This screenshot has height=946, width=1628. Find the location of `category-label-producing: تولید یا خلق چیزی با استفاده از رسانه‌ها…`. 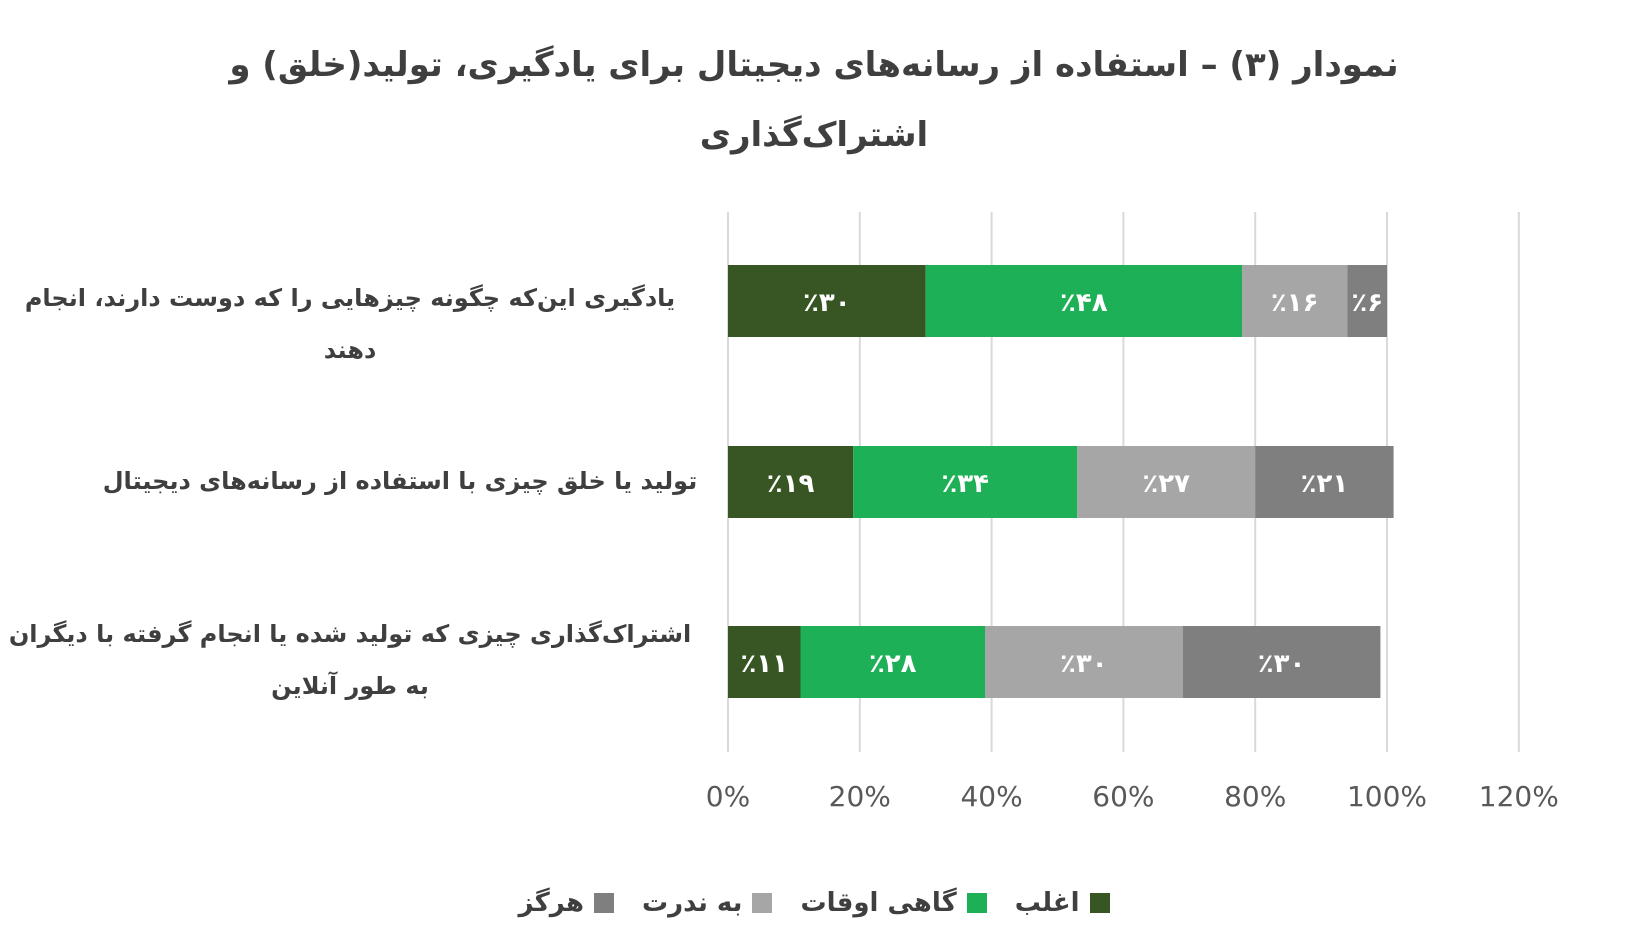

category-label-producing: تولید یا خلق چیزی با استفاده از رسانه‌ها… is located at coordinates (400, 481).